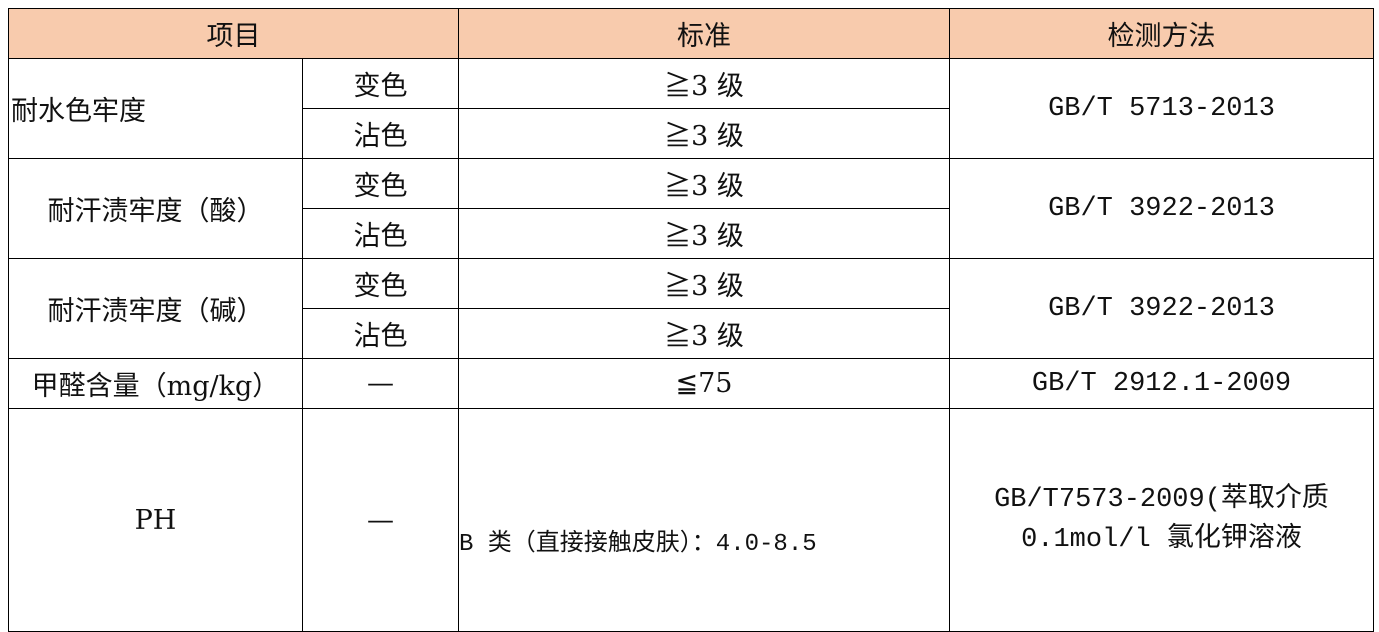 The width and height of the screenshot is (1379, 632). Describe the element at coordinates (155, 383) in the screenshot. I see `item-cell: 甲醛含量（mg/kg）` at that location.